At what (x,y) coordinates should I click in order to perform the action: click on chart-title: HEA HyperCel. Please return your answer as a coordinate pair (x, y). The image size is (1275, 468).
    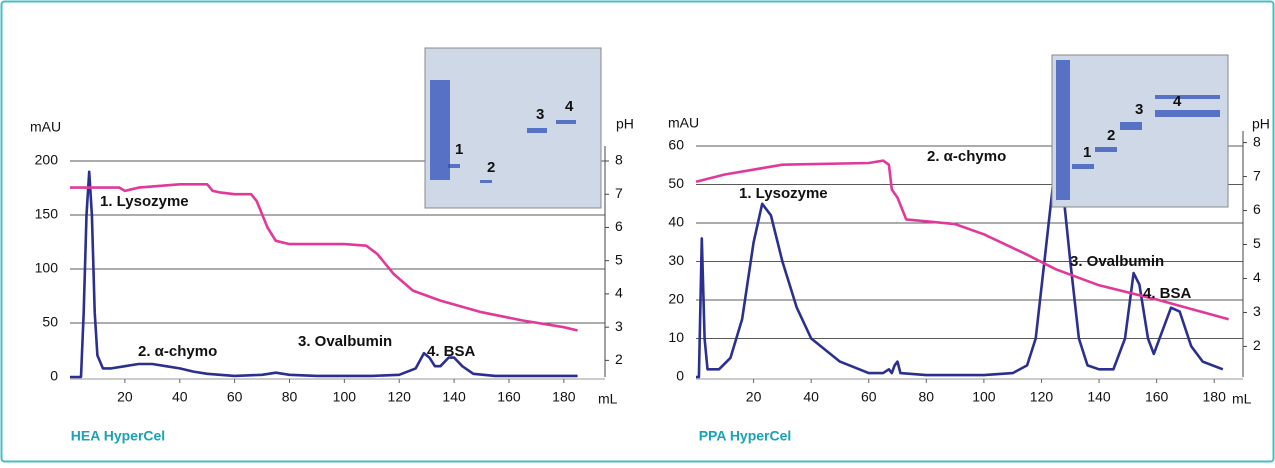
    Looking at the image, I should click on (118, 436).